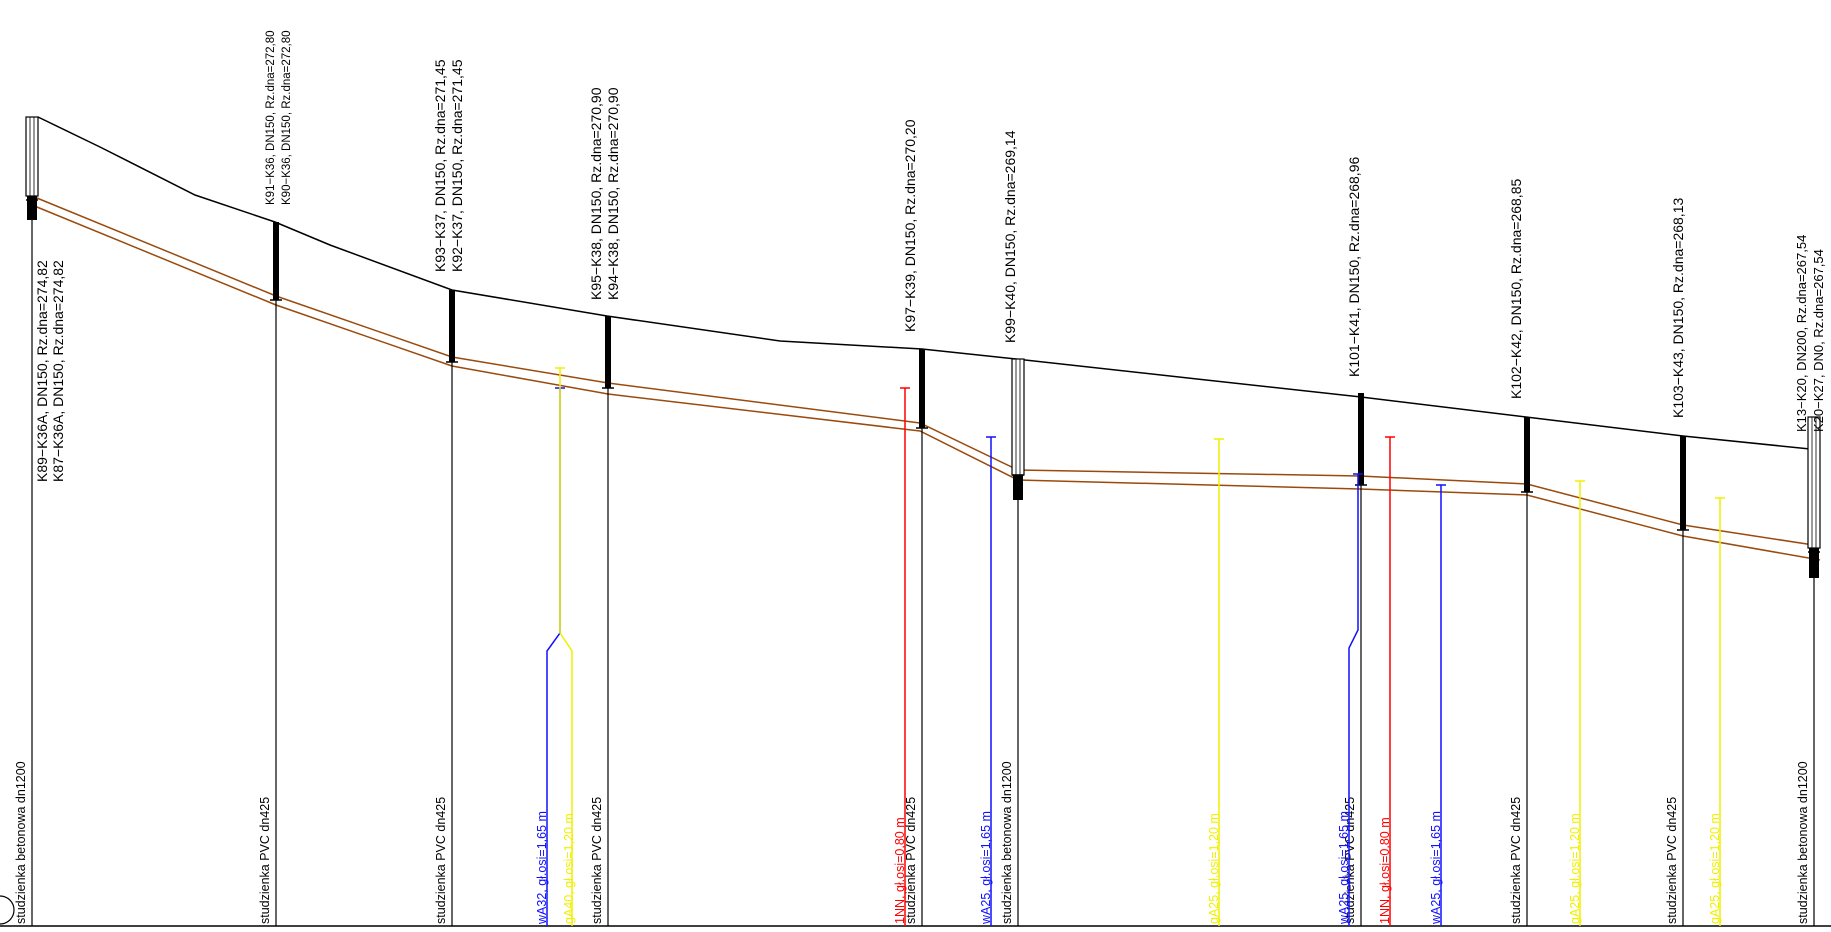 The height and width of the screenshot is (932, 1831). I want to click on manhole-top-label: K97−K39, DN150, Rz.dna=270,20, so click(910, 225).